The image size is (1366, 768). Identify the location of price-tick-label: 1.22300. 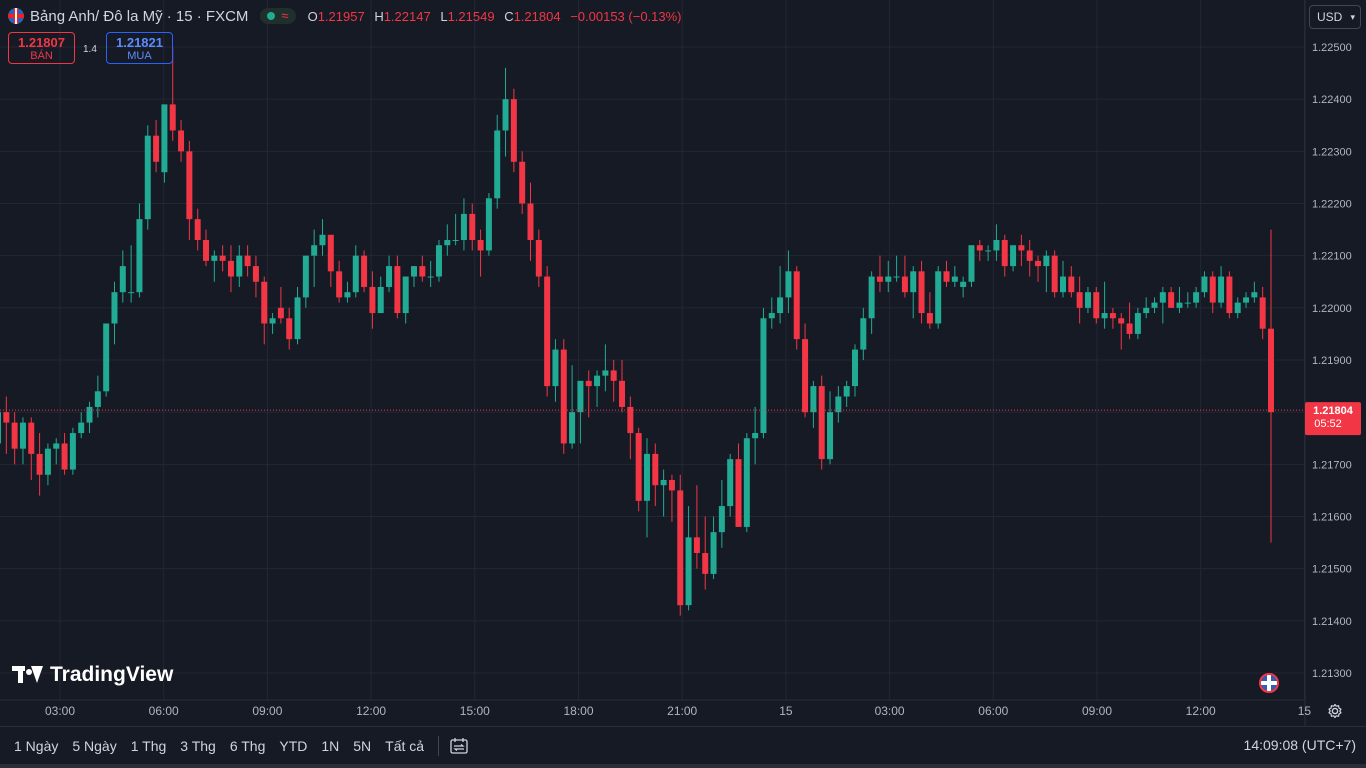
(1332, 152).